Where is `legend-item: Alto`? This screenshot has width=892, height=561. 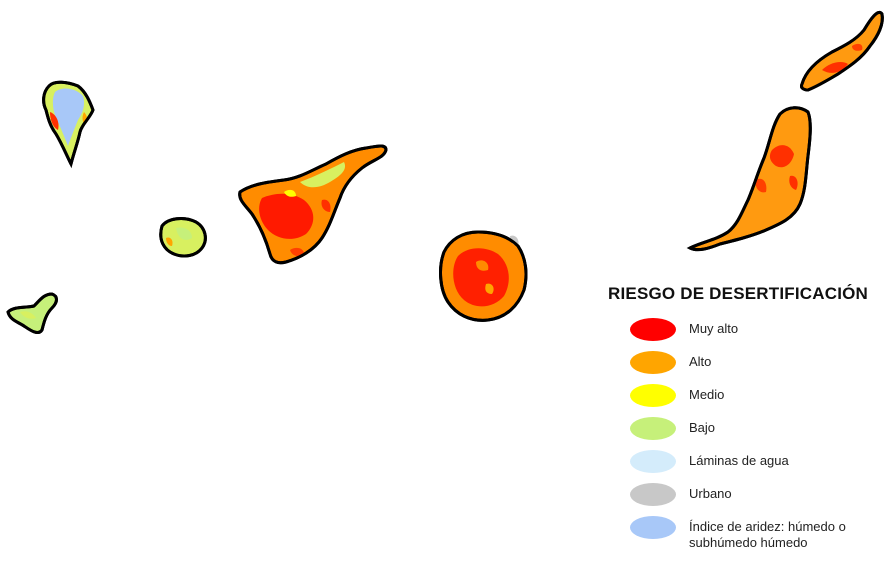
legend-item: Alto is located at coordinates (748, 367).